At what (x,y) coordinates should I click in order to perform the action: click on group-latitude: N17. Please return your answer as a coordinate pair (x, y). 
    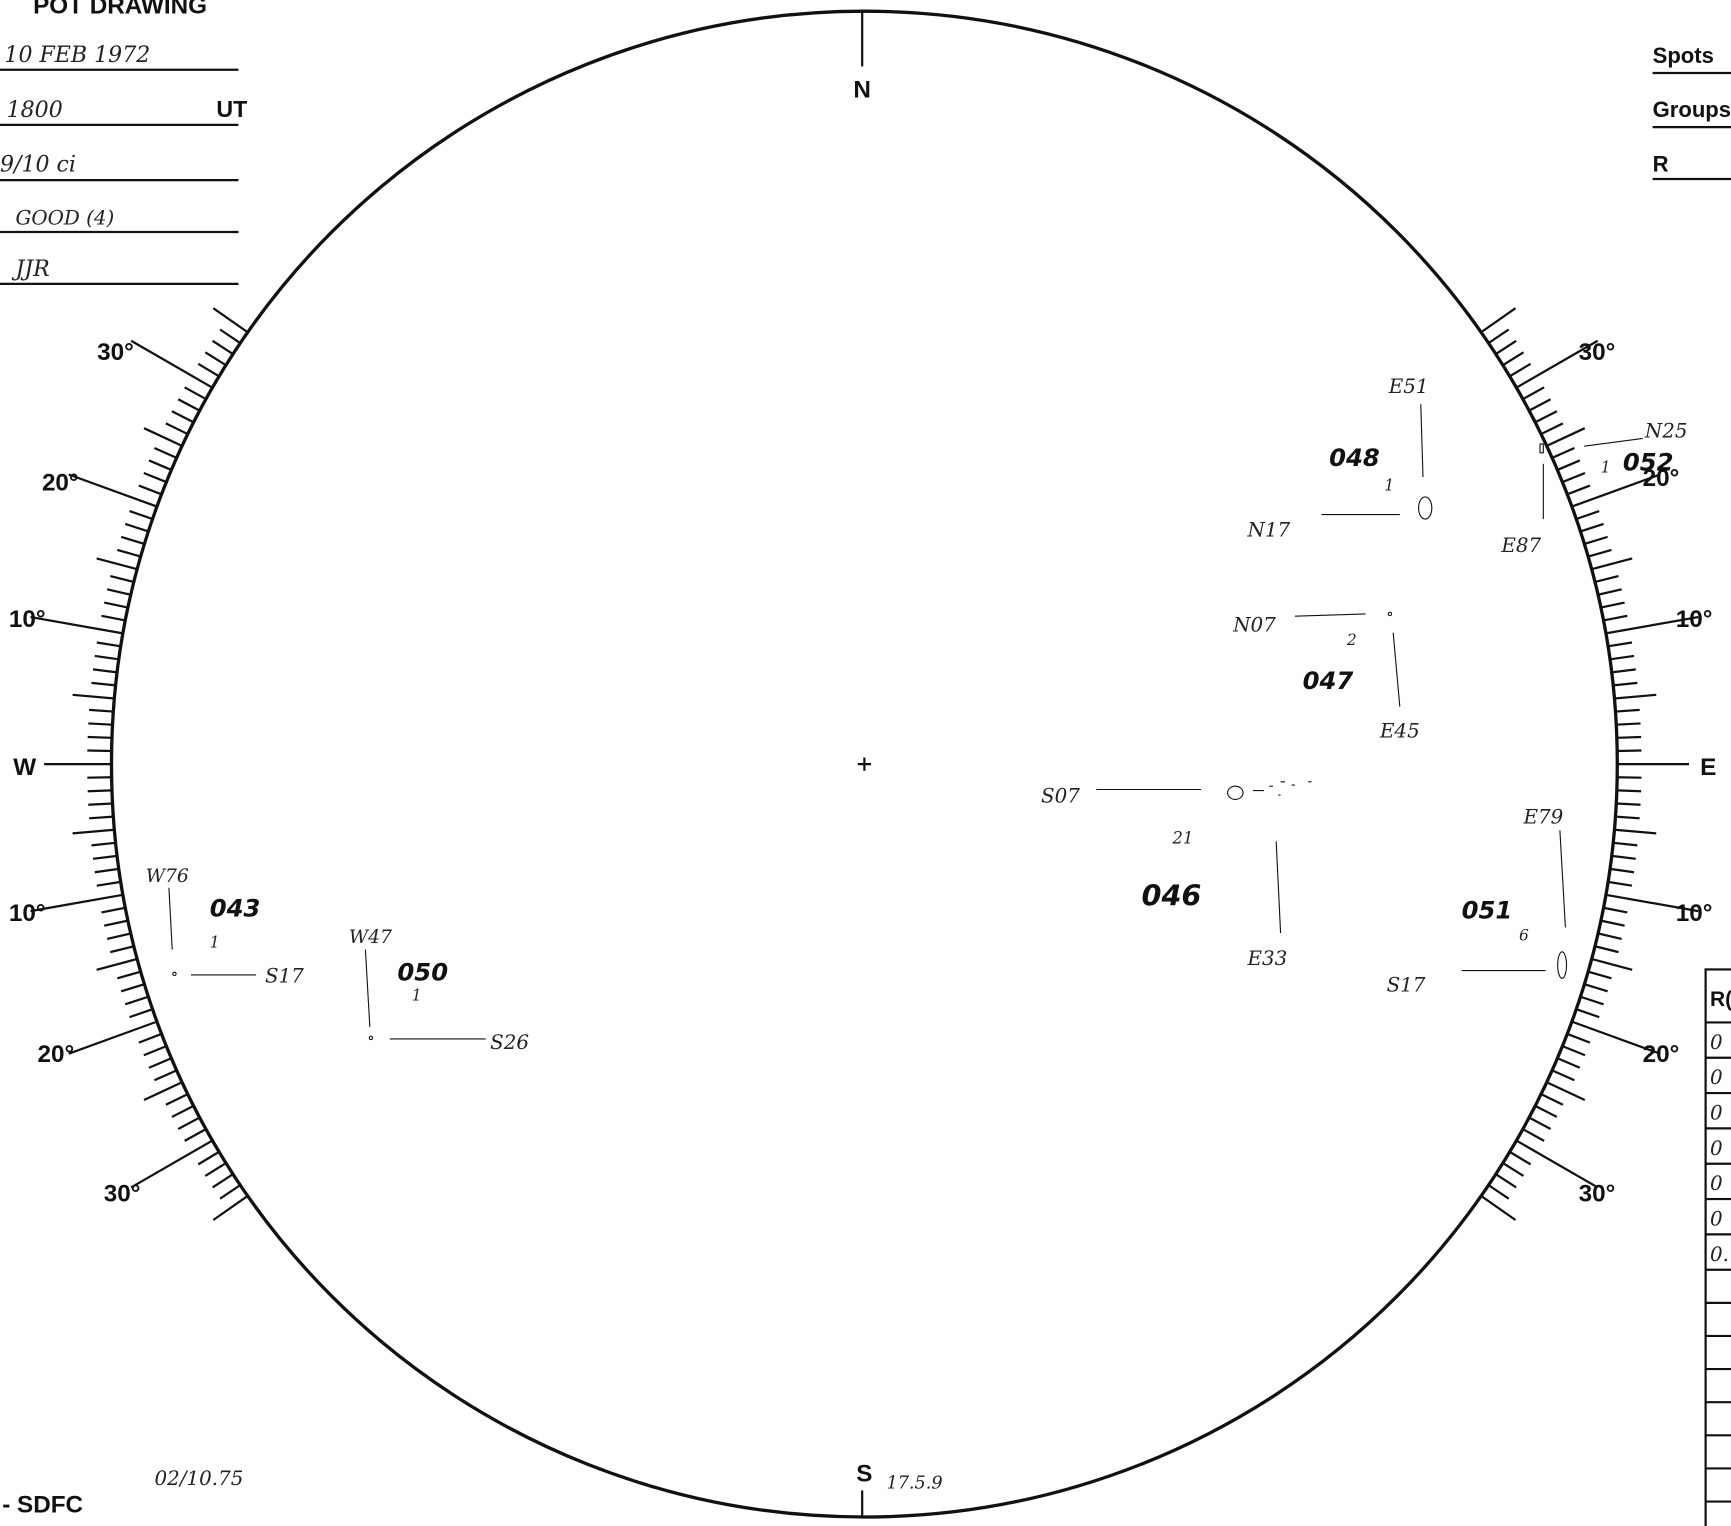
    Looking at the image, I should click on (1268, 530).